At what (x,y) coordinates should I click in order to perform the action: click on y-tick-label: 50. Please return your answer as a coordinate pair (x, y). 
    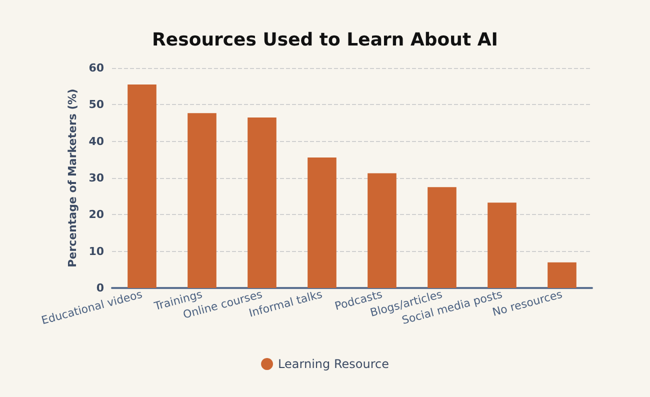
    Looking at the image, I should click on (96, 105).